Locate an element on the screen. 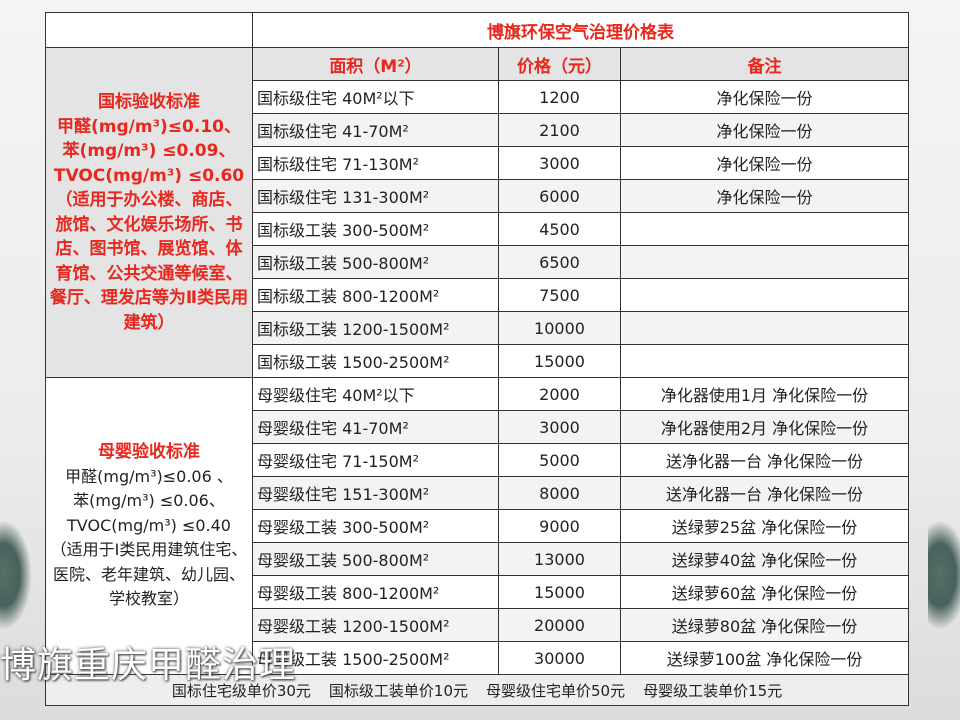 The height and width of the screenshot is (720, 960). table-row: 母婴级工装 500-800M² 13000 送绿萝40盆 净化保险一份 is located at coordinates (478, 559).